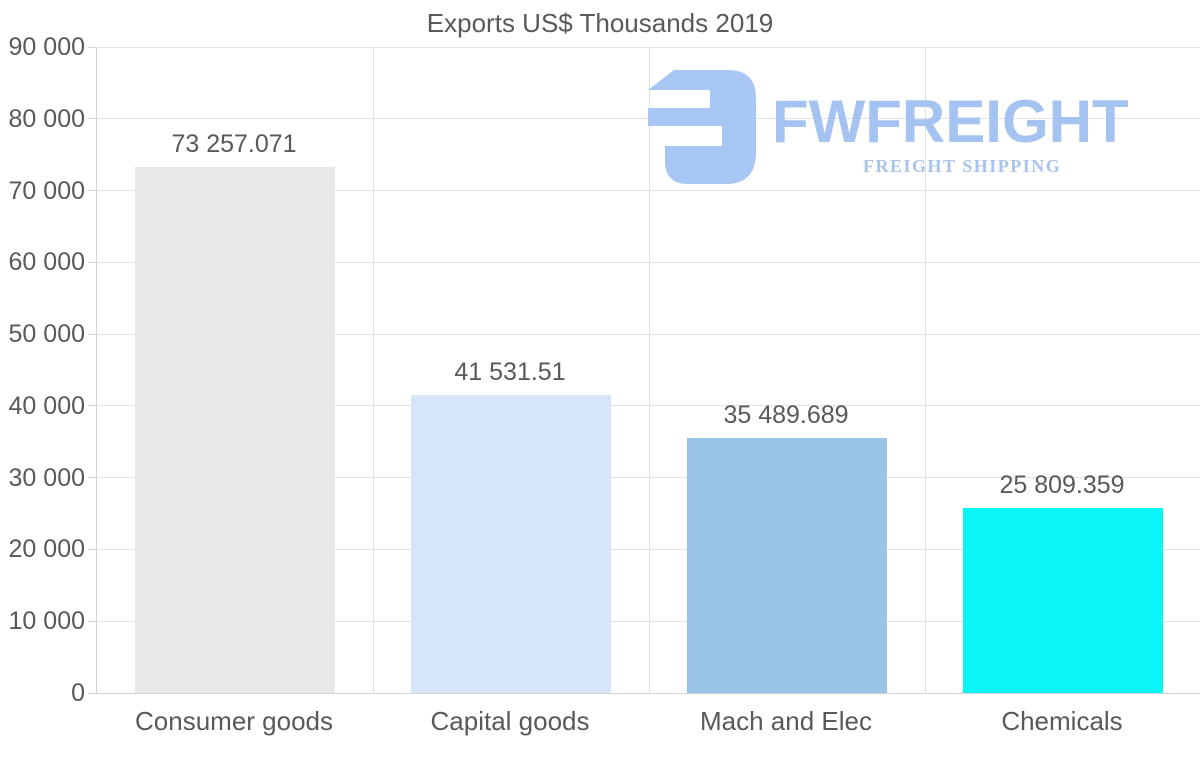  What do you see at coordinates (46, 334) in the screenshot?
I see `y-axis-label: 50 000` at bounding box center [46, 334].